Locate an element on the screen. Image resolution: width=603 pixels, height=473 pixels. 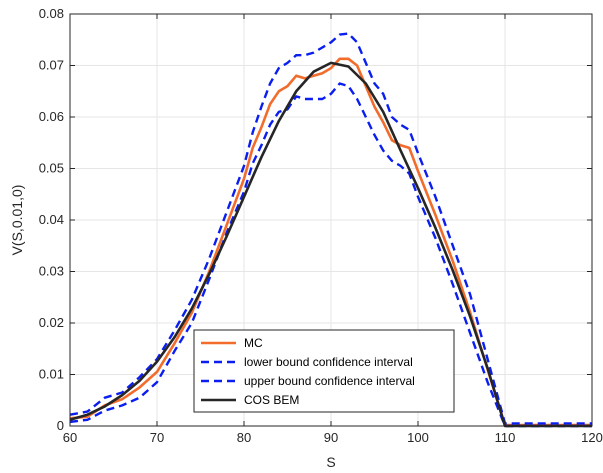
y-tick-label: 0.07 is located at coordinates (51, 65).